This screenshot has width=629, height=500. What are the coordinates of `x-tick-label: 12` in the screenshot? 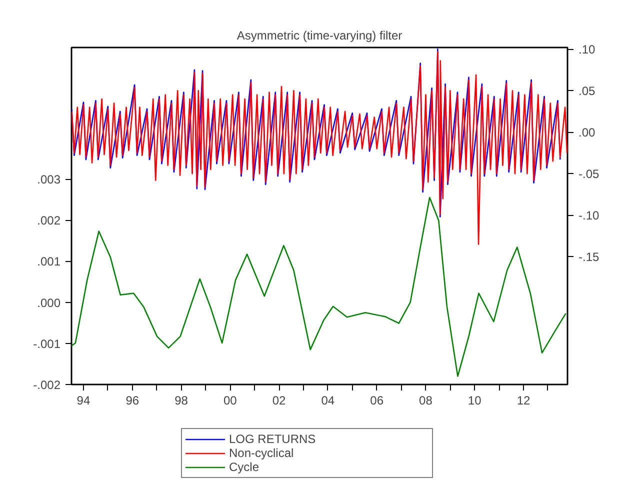 It's located at (523, 401).